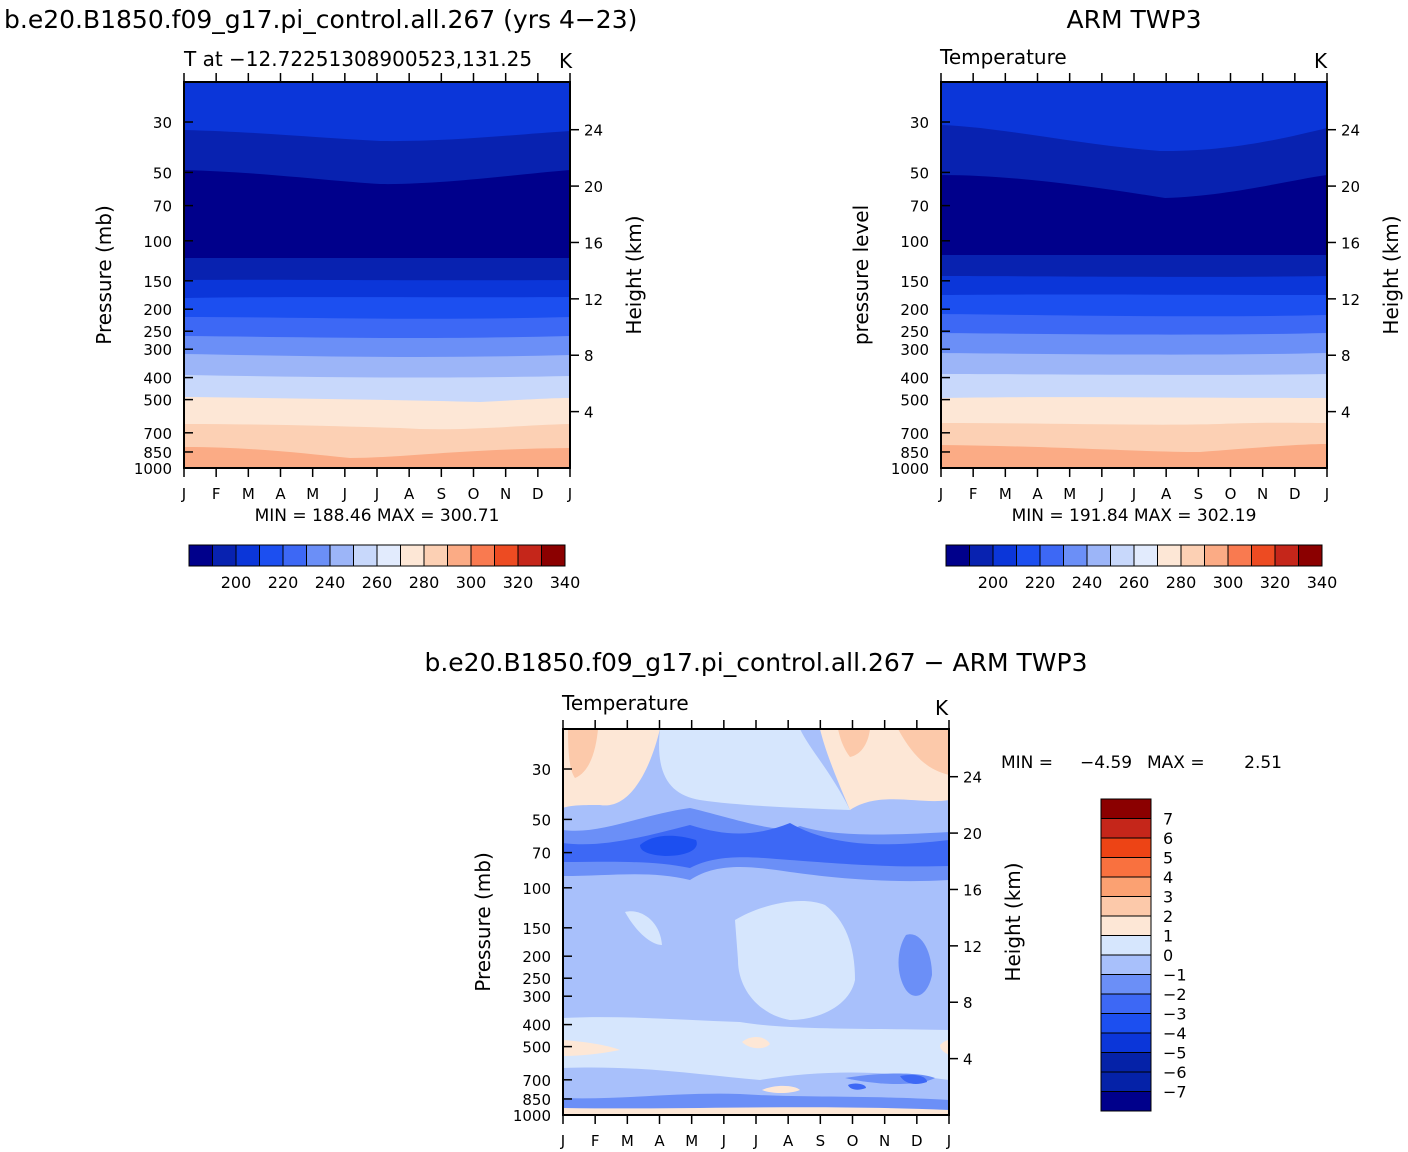 This screenshot has height=1152, width=1408. What do you see at coordinates (919, 123) in the screenshot?
I see `pressure-tick-label: 30` at bounding box center [919, 123].